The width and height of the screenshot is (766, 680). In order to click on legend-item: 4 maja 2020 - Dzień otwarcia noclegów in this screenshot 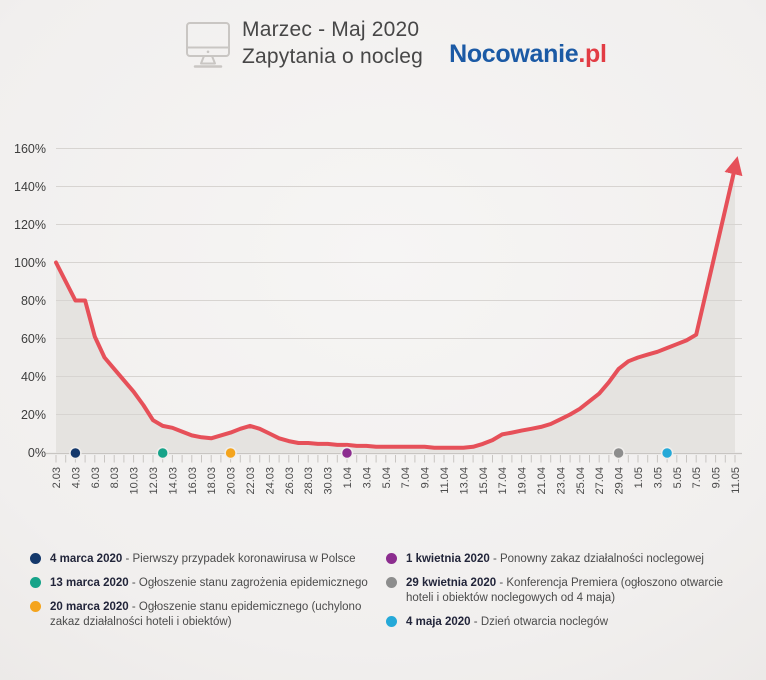, I will do `click(569, 622)`.